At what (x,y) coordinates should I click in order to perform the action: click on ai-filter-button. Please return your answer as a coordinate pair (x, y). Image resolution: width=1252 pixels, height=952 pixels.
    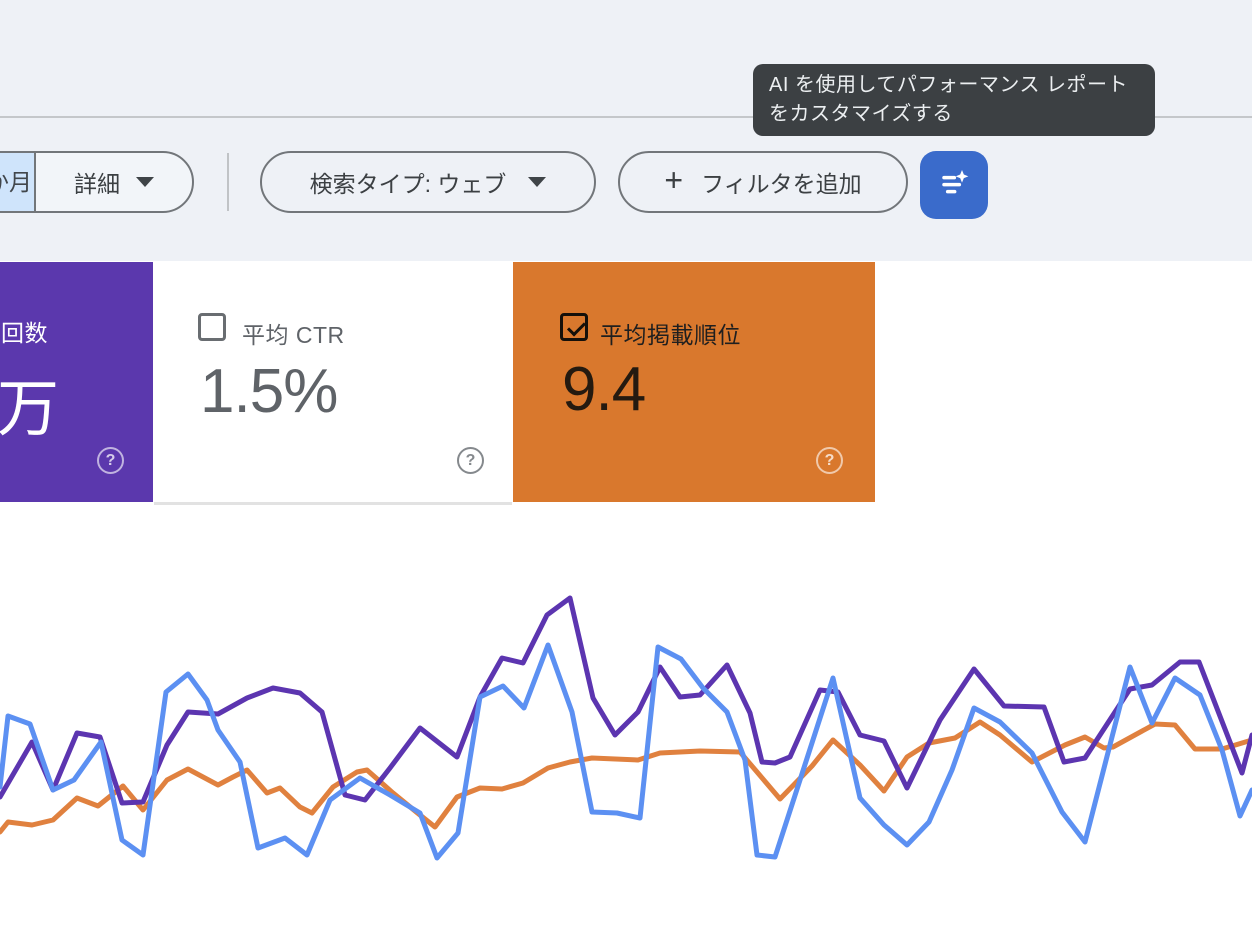
    Looking at the image, I should click on (954, 185).